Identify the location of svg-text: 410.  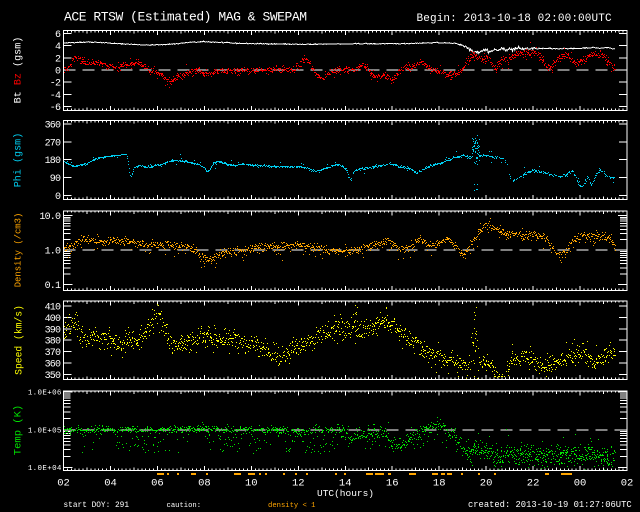
(53, 308).